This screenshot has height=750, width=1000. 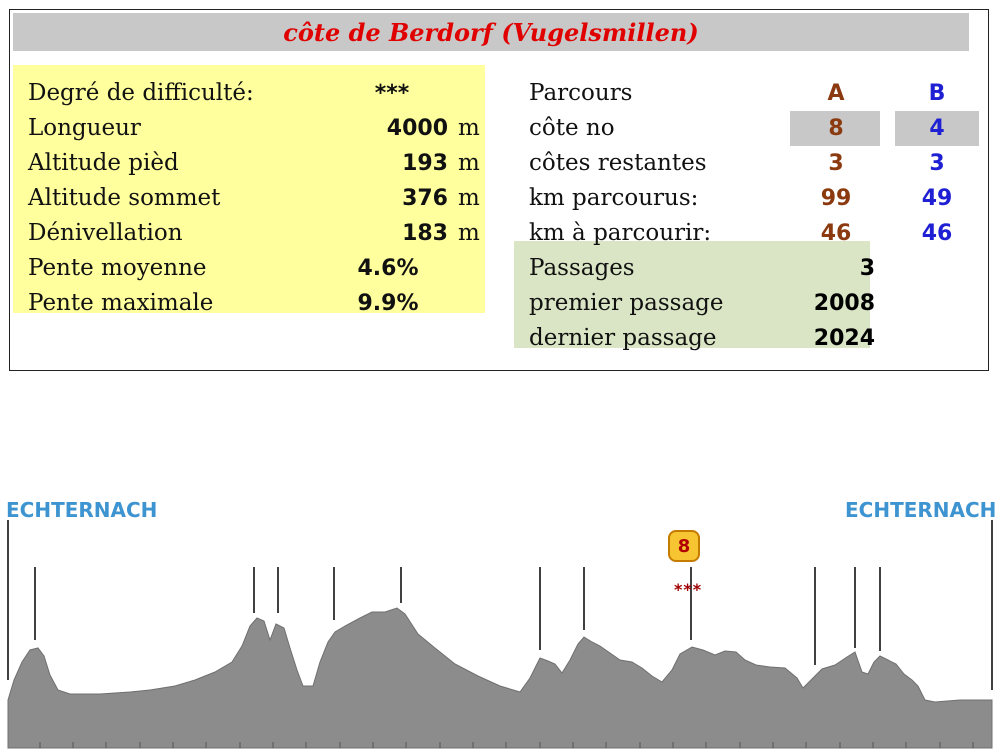 What do you see at coordinates (836, 233) in the screenshot?
I see `course-a-value: 46` at bounding box center [836, 233].